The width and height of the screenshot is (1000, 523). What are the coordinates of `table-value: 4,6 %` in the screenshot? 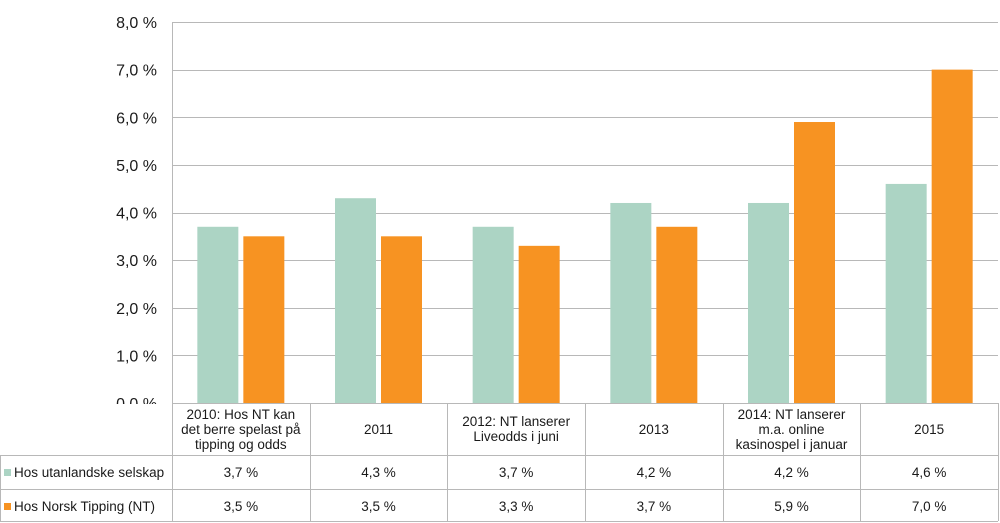 It's located at (929, 472).